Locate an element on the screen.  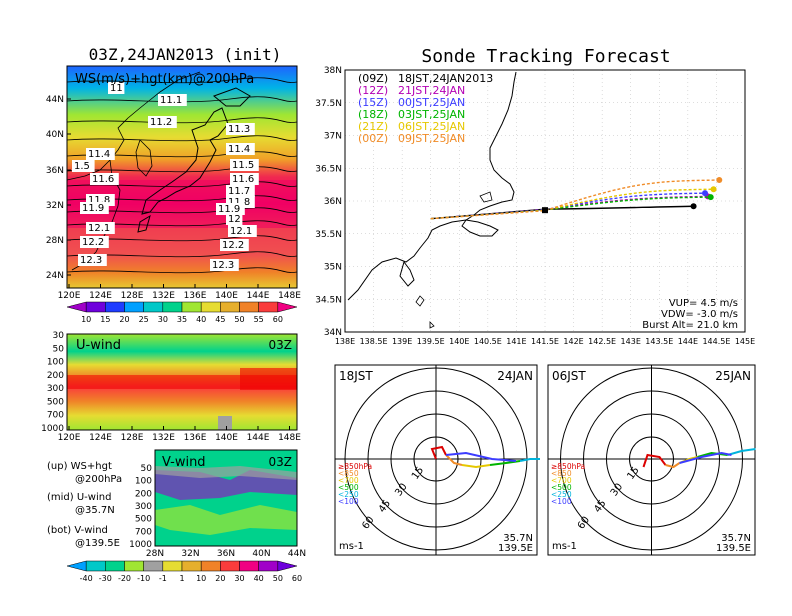
pressure-tick-label: 700 is located at coordinates (55, 416).